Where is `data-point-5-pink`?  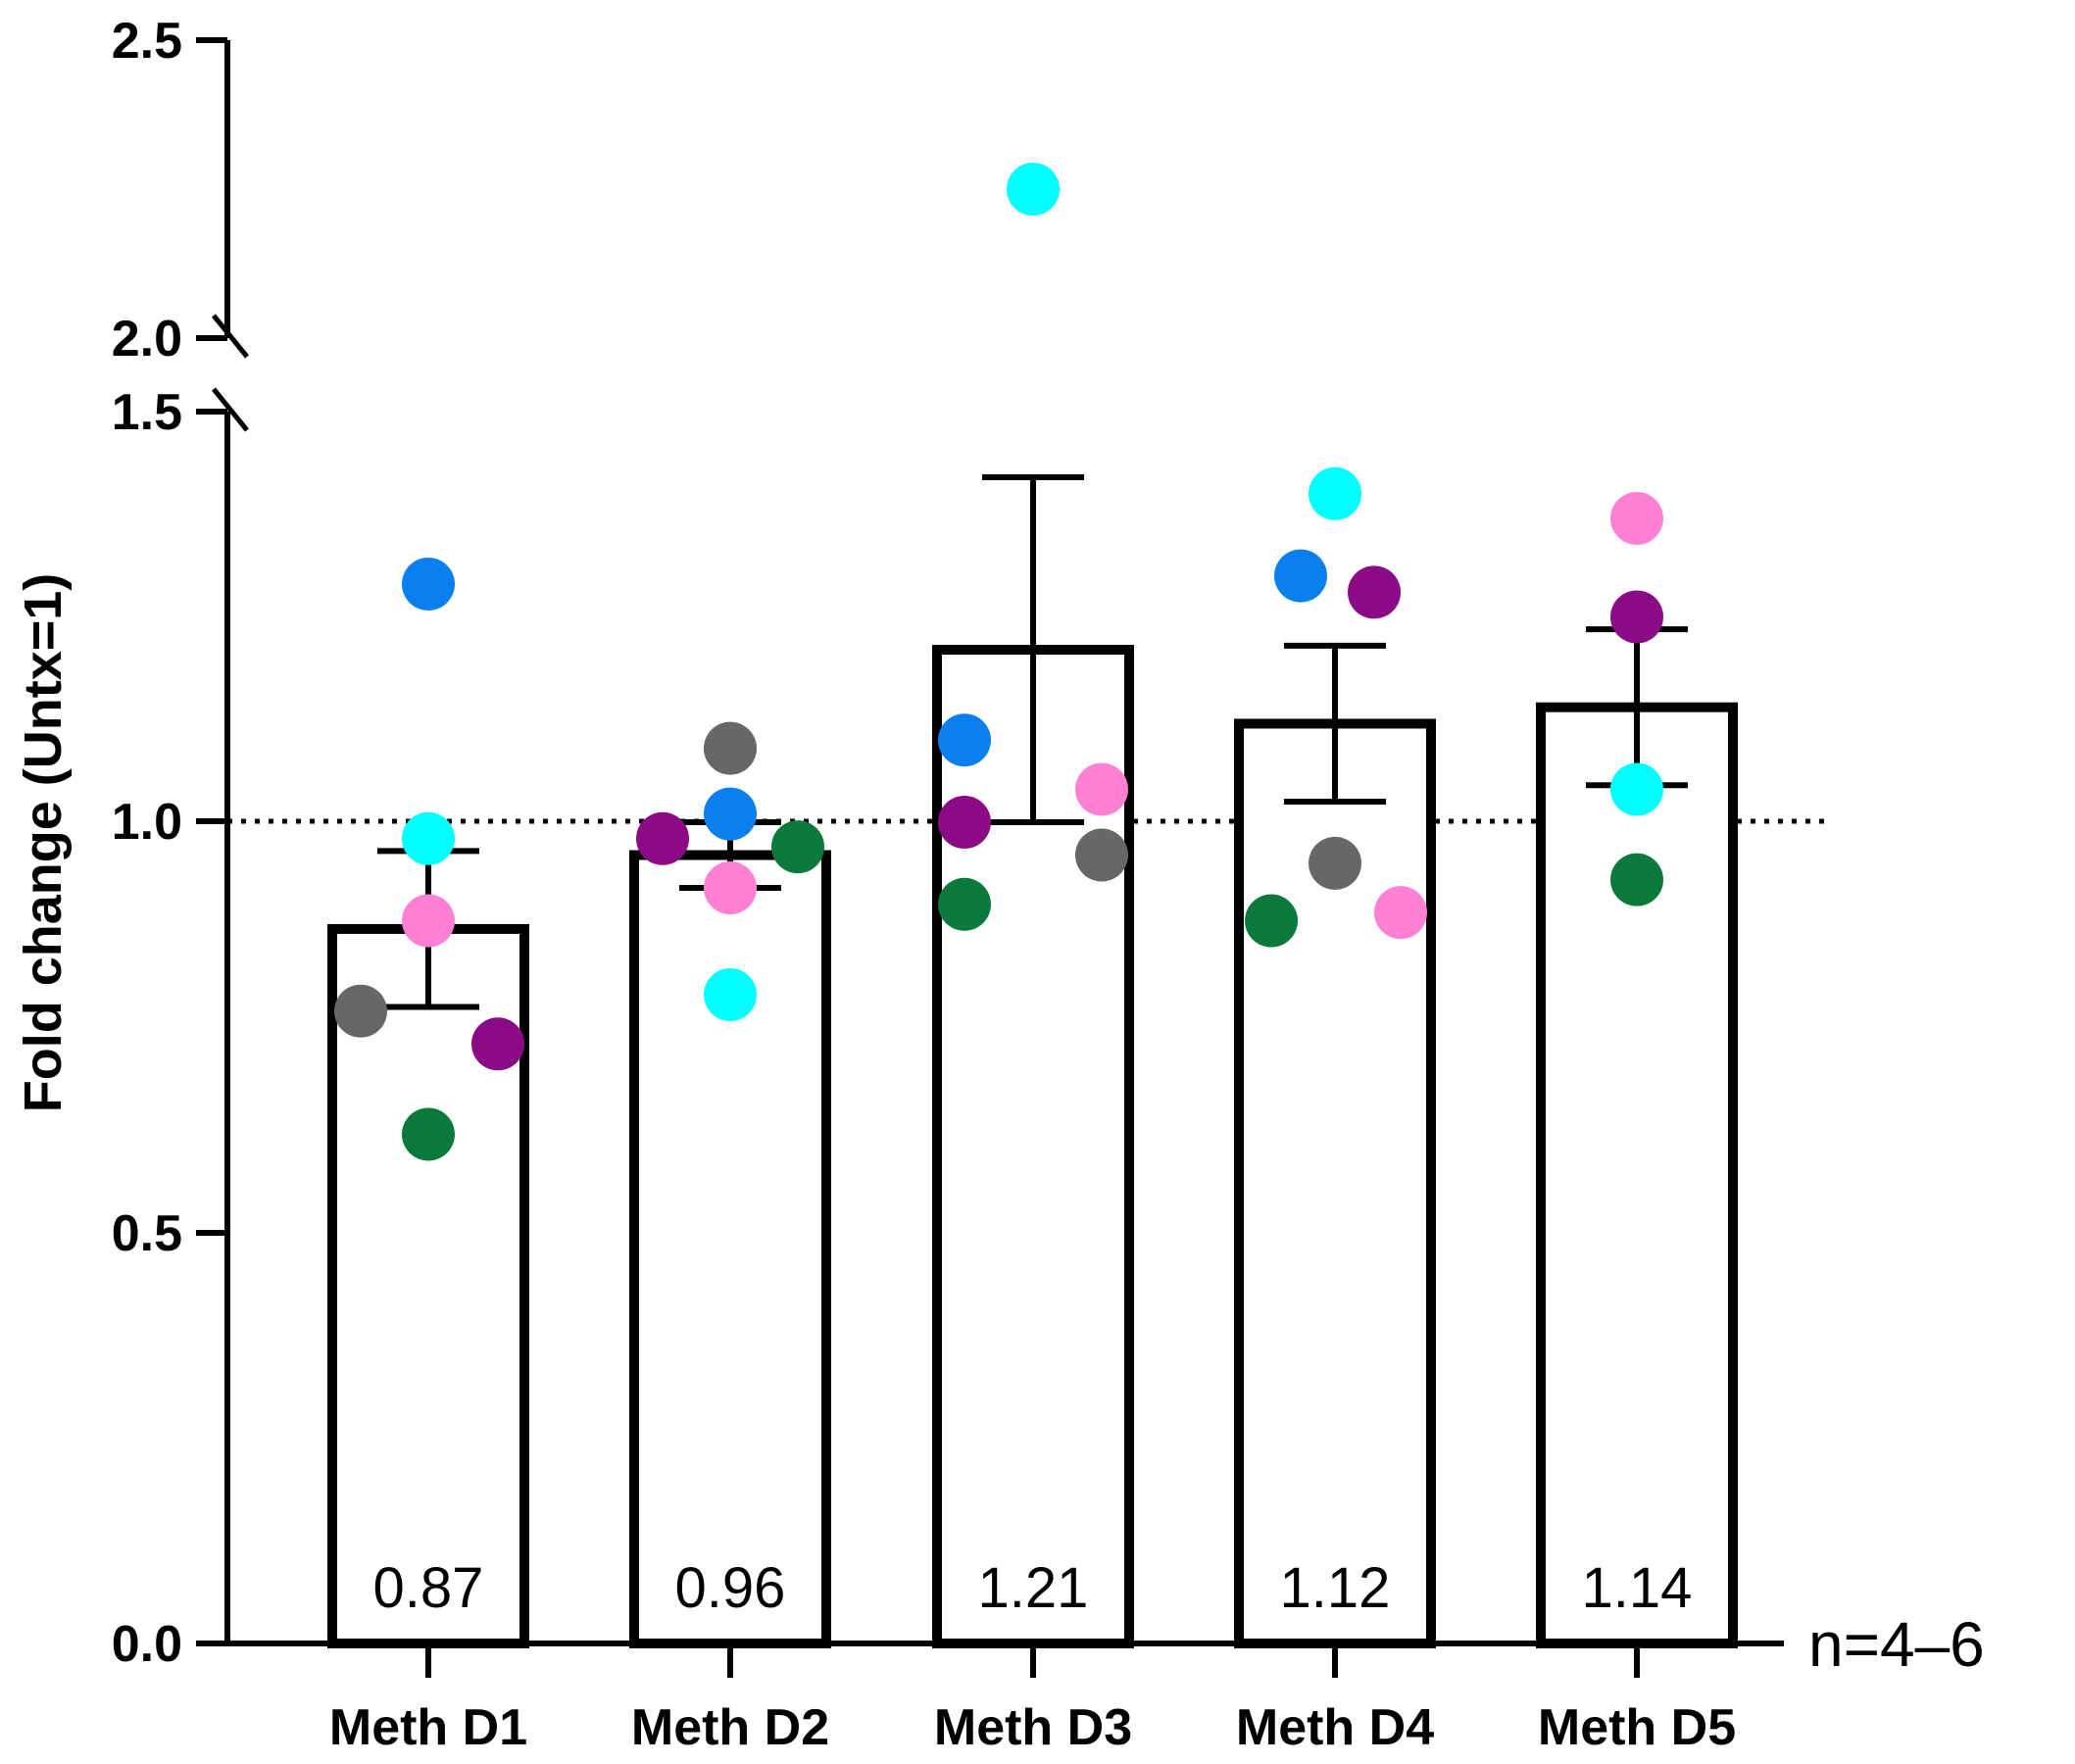
data-point-5-pink is located at coordinates (1636, 518).